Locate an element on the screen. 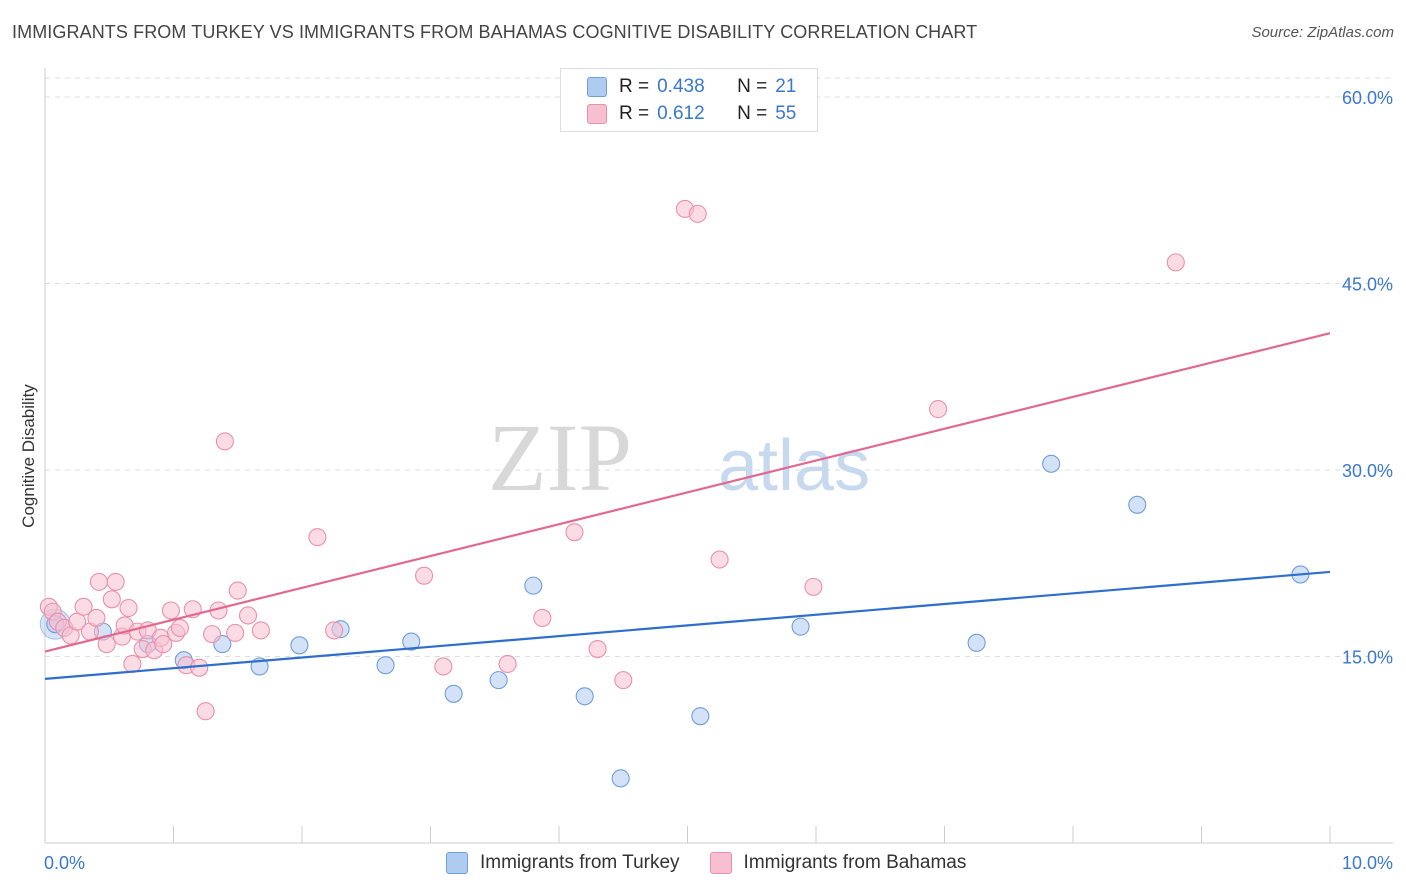 The image size is (1406, 892). legend-row-bahamas: R = 0.612 N = 55 is located at coordinates (691, 114).